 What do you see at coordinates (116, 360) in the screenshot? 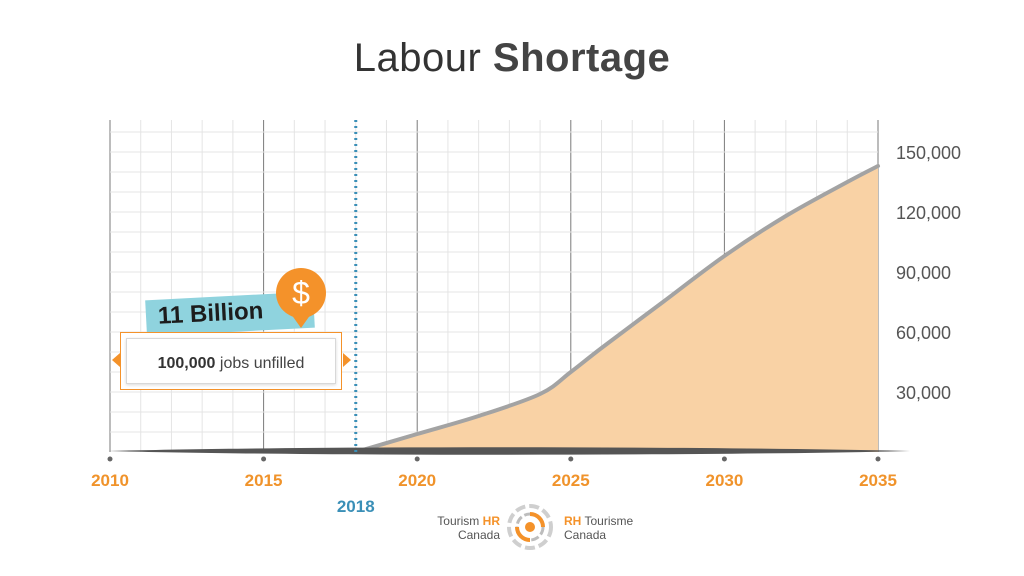
I see `callout-arrow-left` at bounding box center [116, 360].